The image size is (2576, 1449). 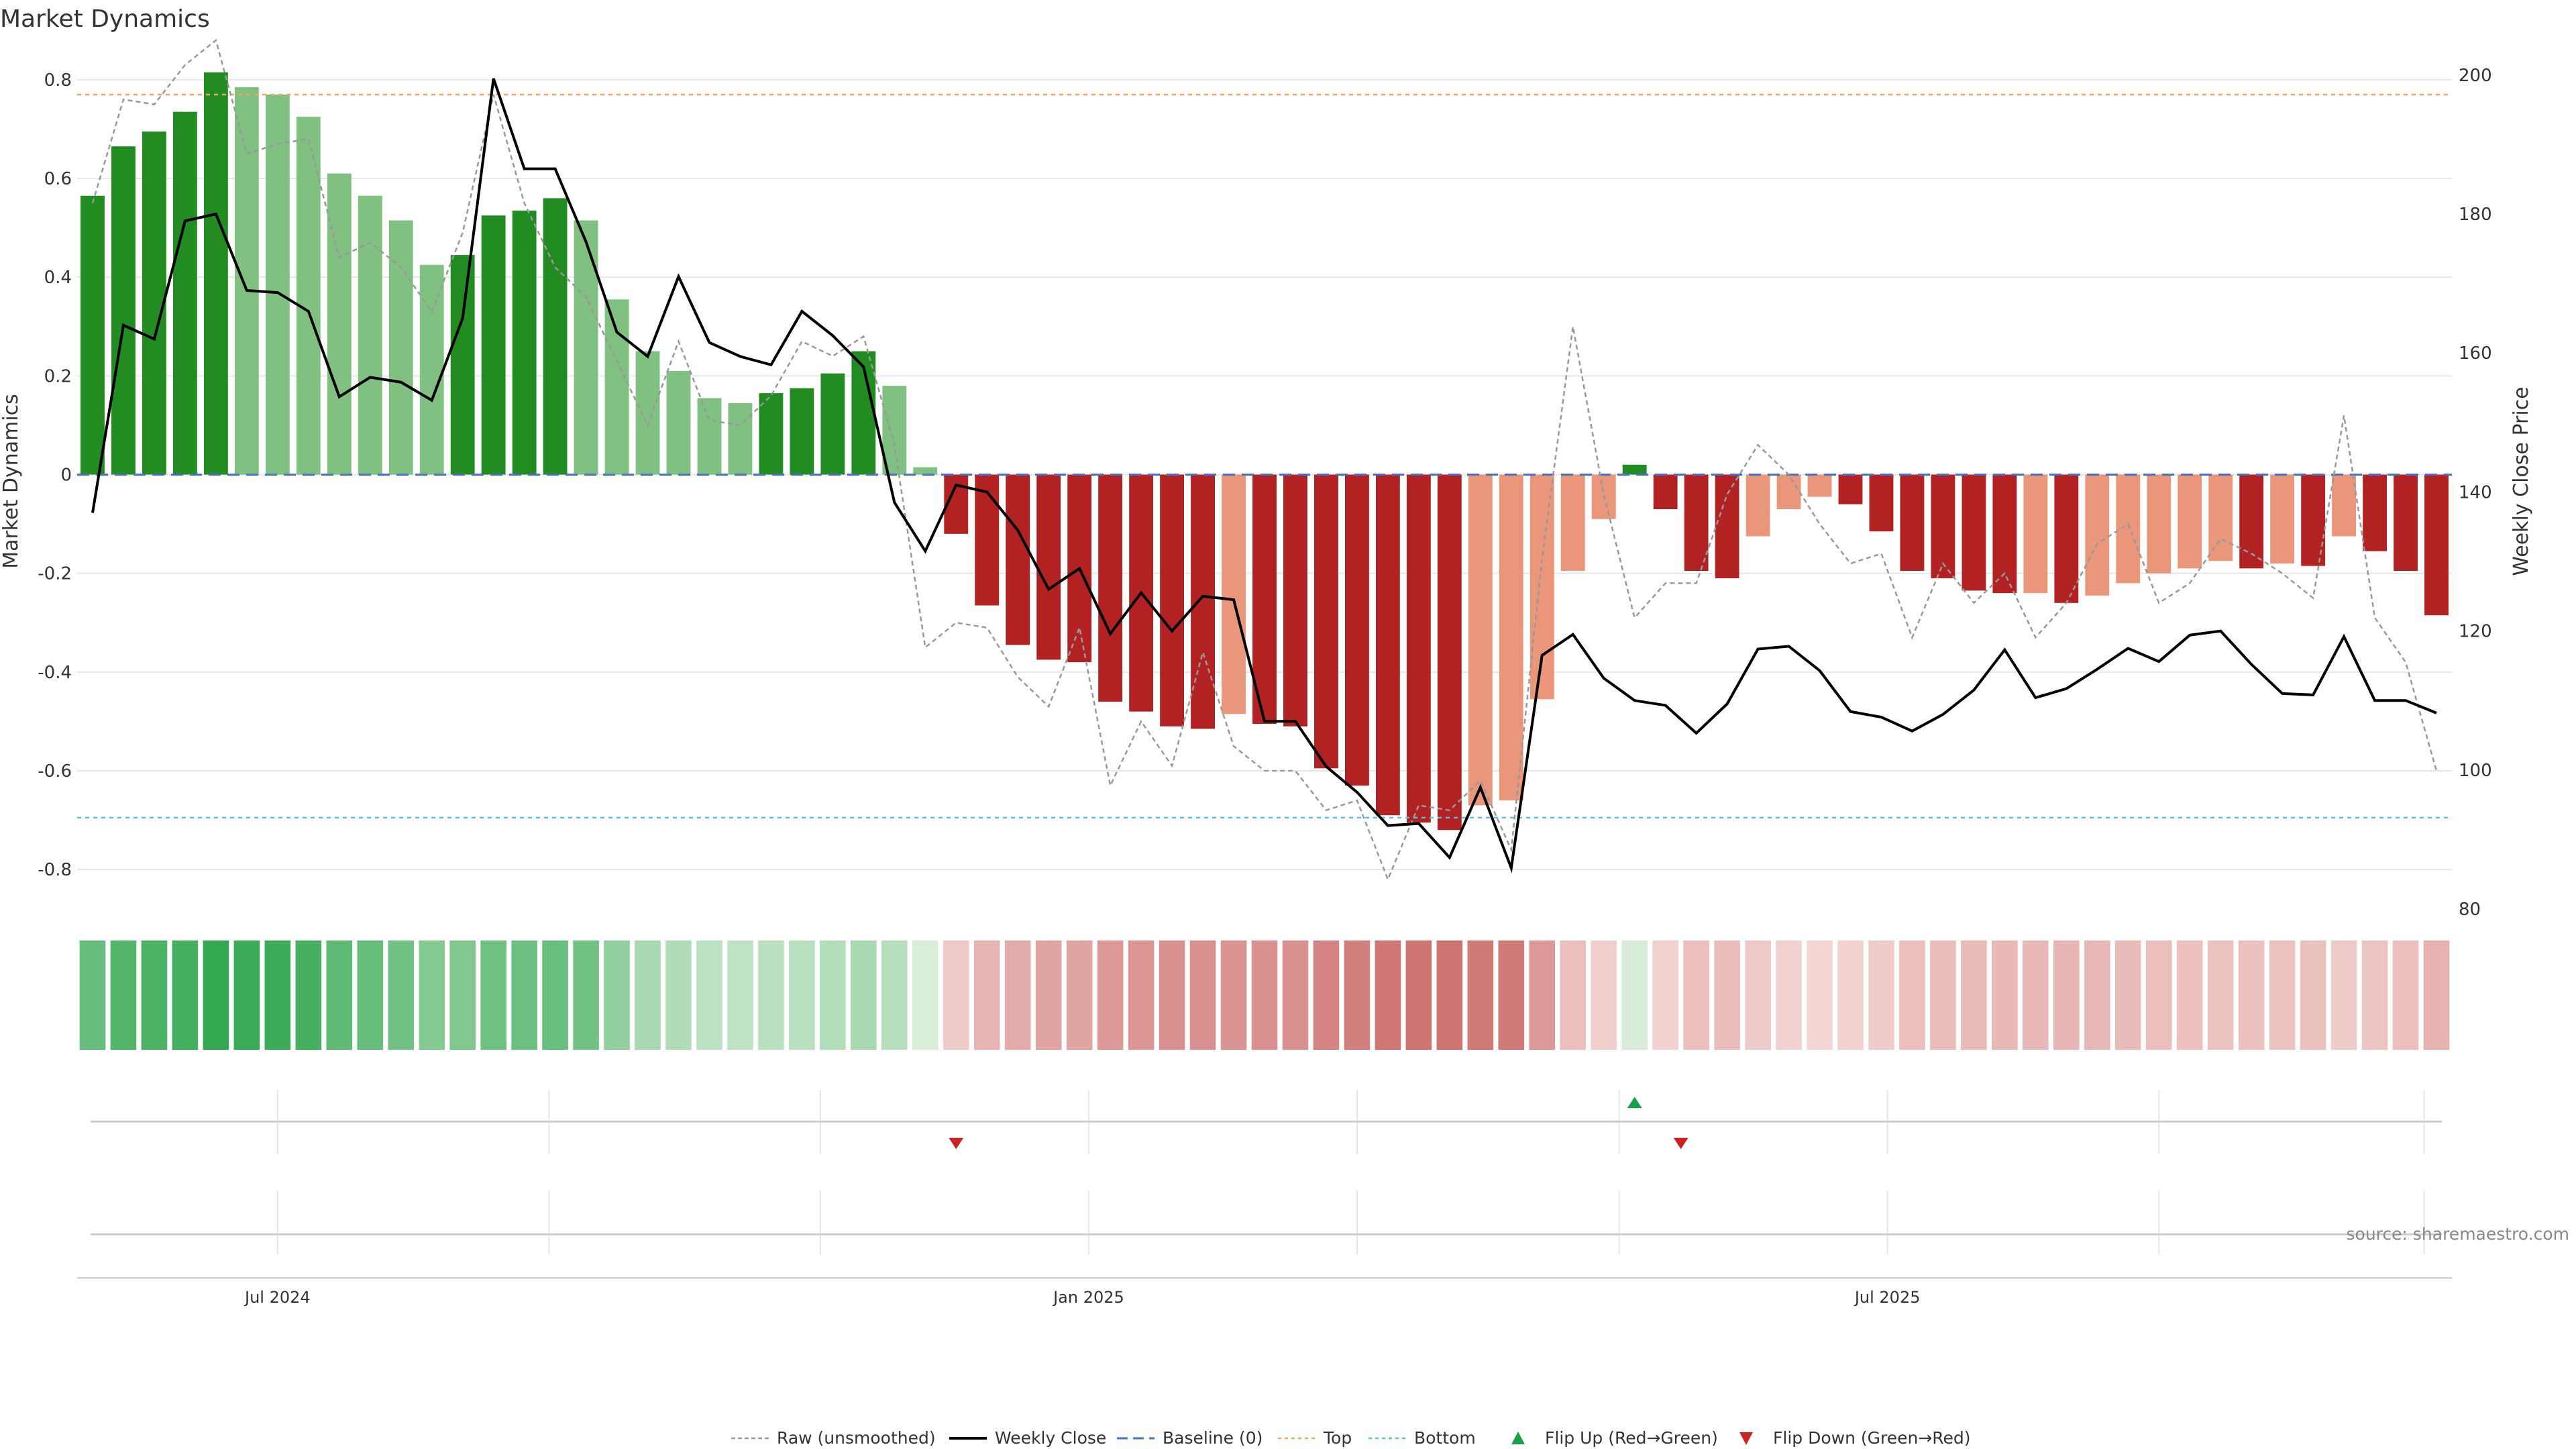 What do you see at coordinates (11, 481) in the screenshot?
I see `y-left-axis-label: Market Dynamics` at bounding box center [11, 481].